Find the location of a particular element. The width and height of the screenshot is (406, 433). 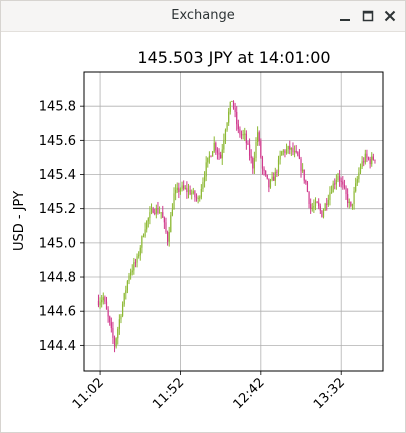

y-tick-label: 145.4 is located at coordinates (57, 175).